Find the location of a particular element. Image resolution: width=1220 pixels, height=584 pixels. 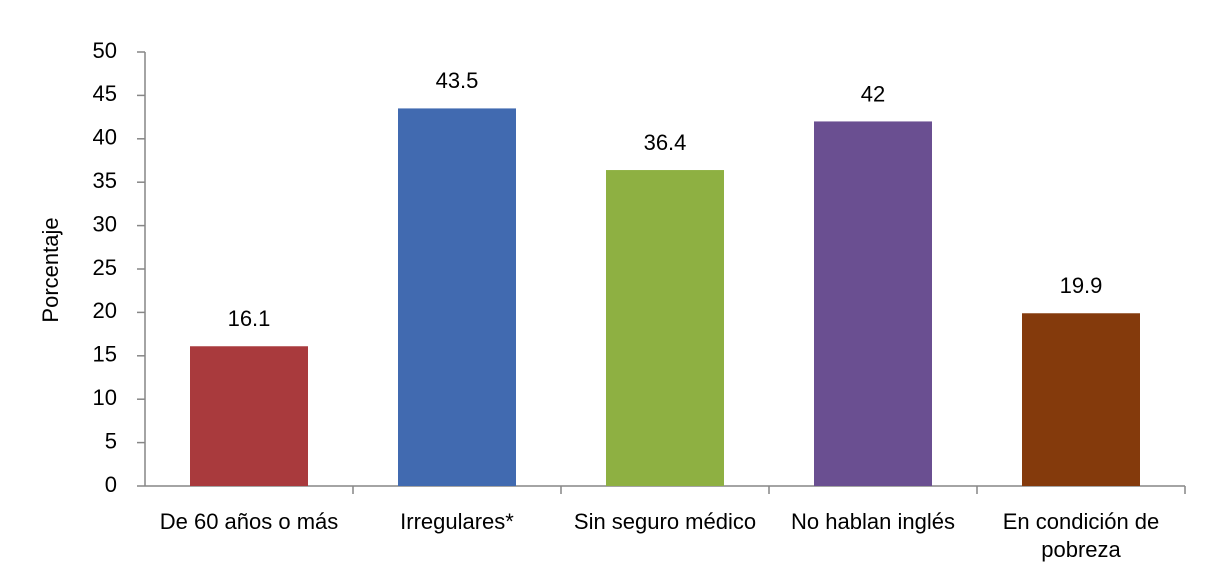

x-tick-label: No hablan inglés is located at coordinates (873, 521).